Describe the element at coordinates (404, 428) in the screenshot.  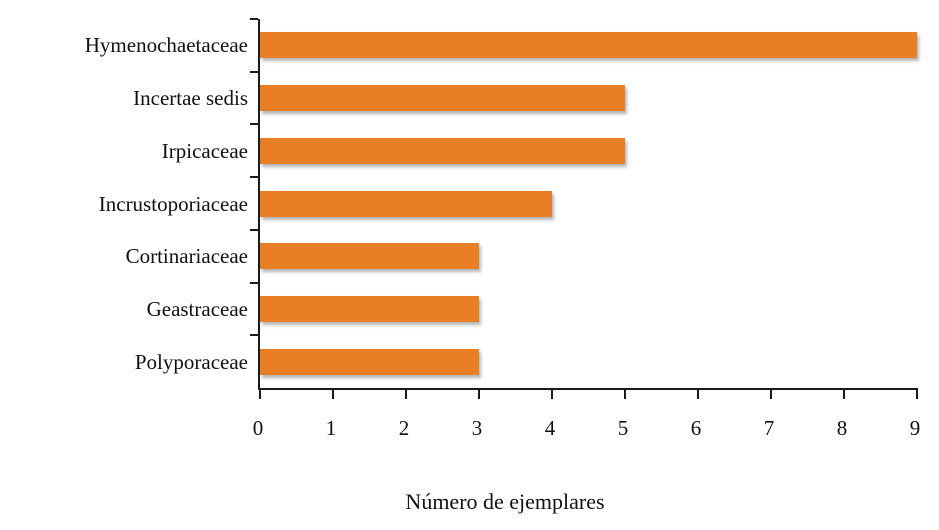
I see `x-tick-label: 2` at that location.